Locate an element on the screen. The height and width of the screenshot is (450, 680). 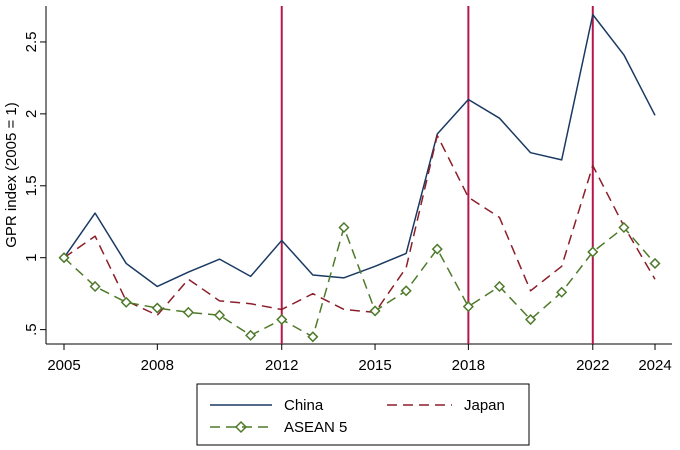
legend-asean-marker is located at coordinates (241, 427).